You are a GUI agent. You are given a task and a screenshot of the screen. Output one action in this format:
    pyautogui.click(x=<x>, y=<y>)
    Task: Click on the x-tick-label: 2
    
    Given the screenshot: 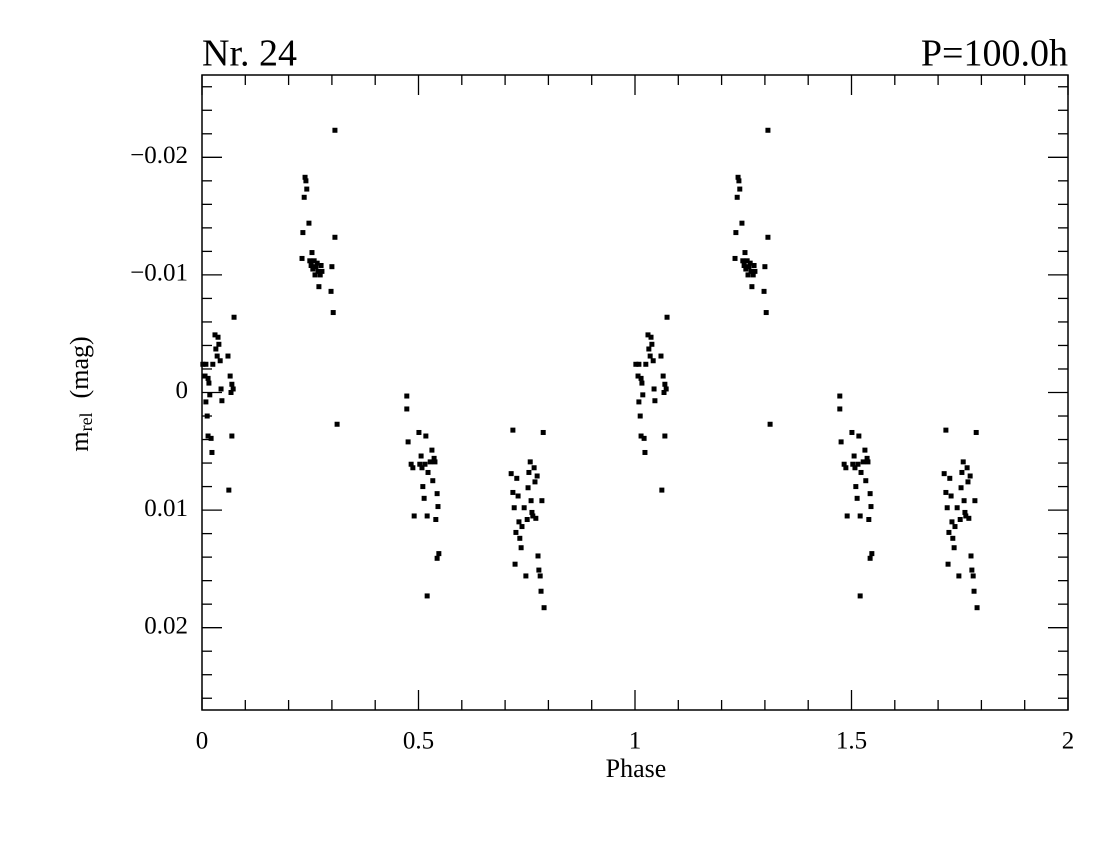 What is the action you would take?
    pyautogui.click(x=1068, y=741)
    